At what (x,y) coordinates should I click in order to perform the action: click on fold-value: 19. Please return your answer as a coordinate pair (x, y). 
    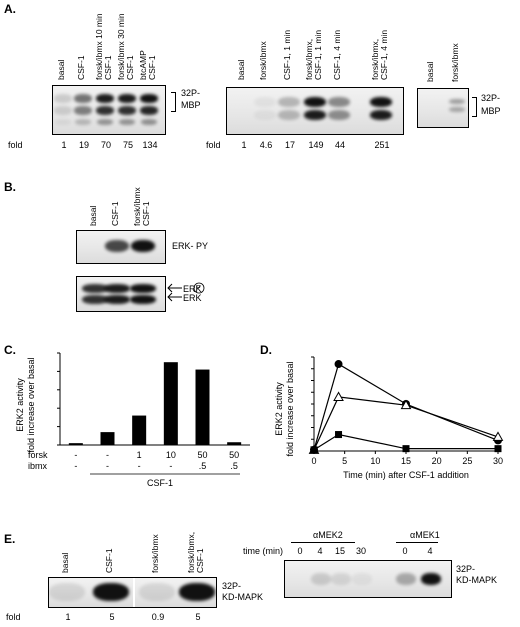
    Looking at the image, I should click on (83, 145).